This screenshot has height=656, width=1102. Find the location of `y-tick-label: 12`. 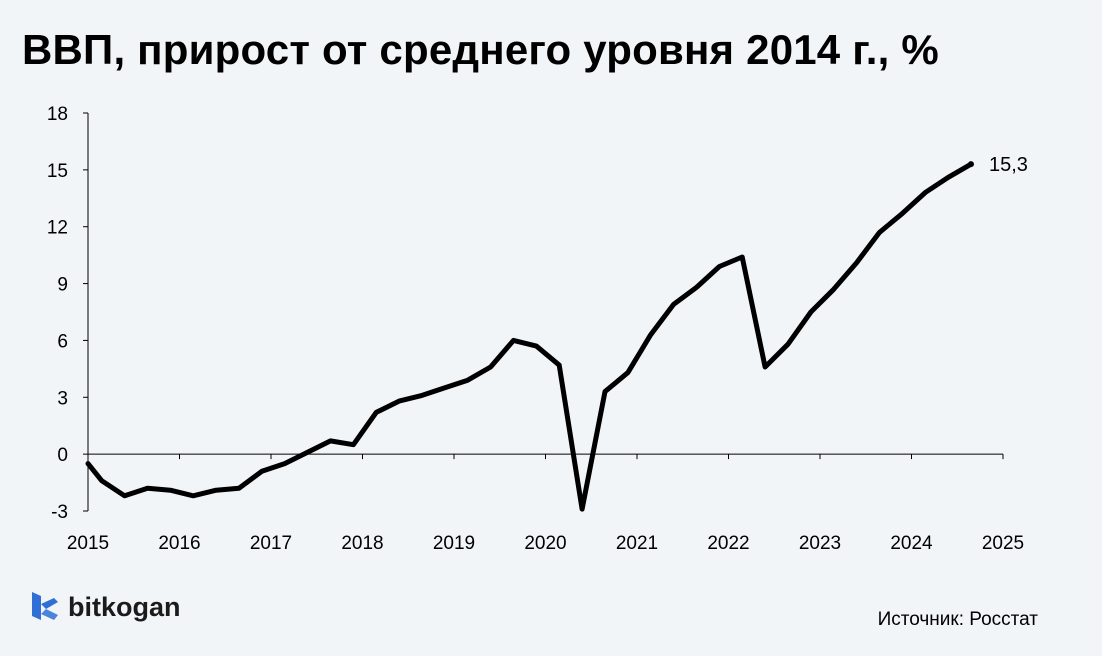

y-tick-label: 12 is located at coordinates (57, 228).